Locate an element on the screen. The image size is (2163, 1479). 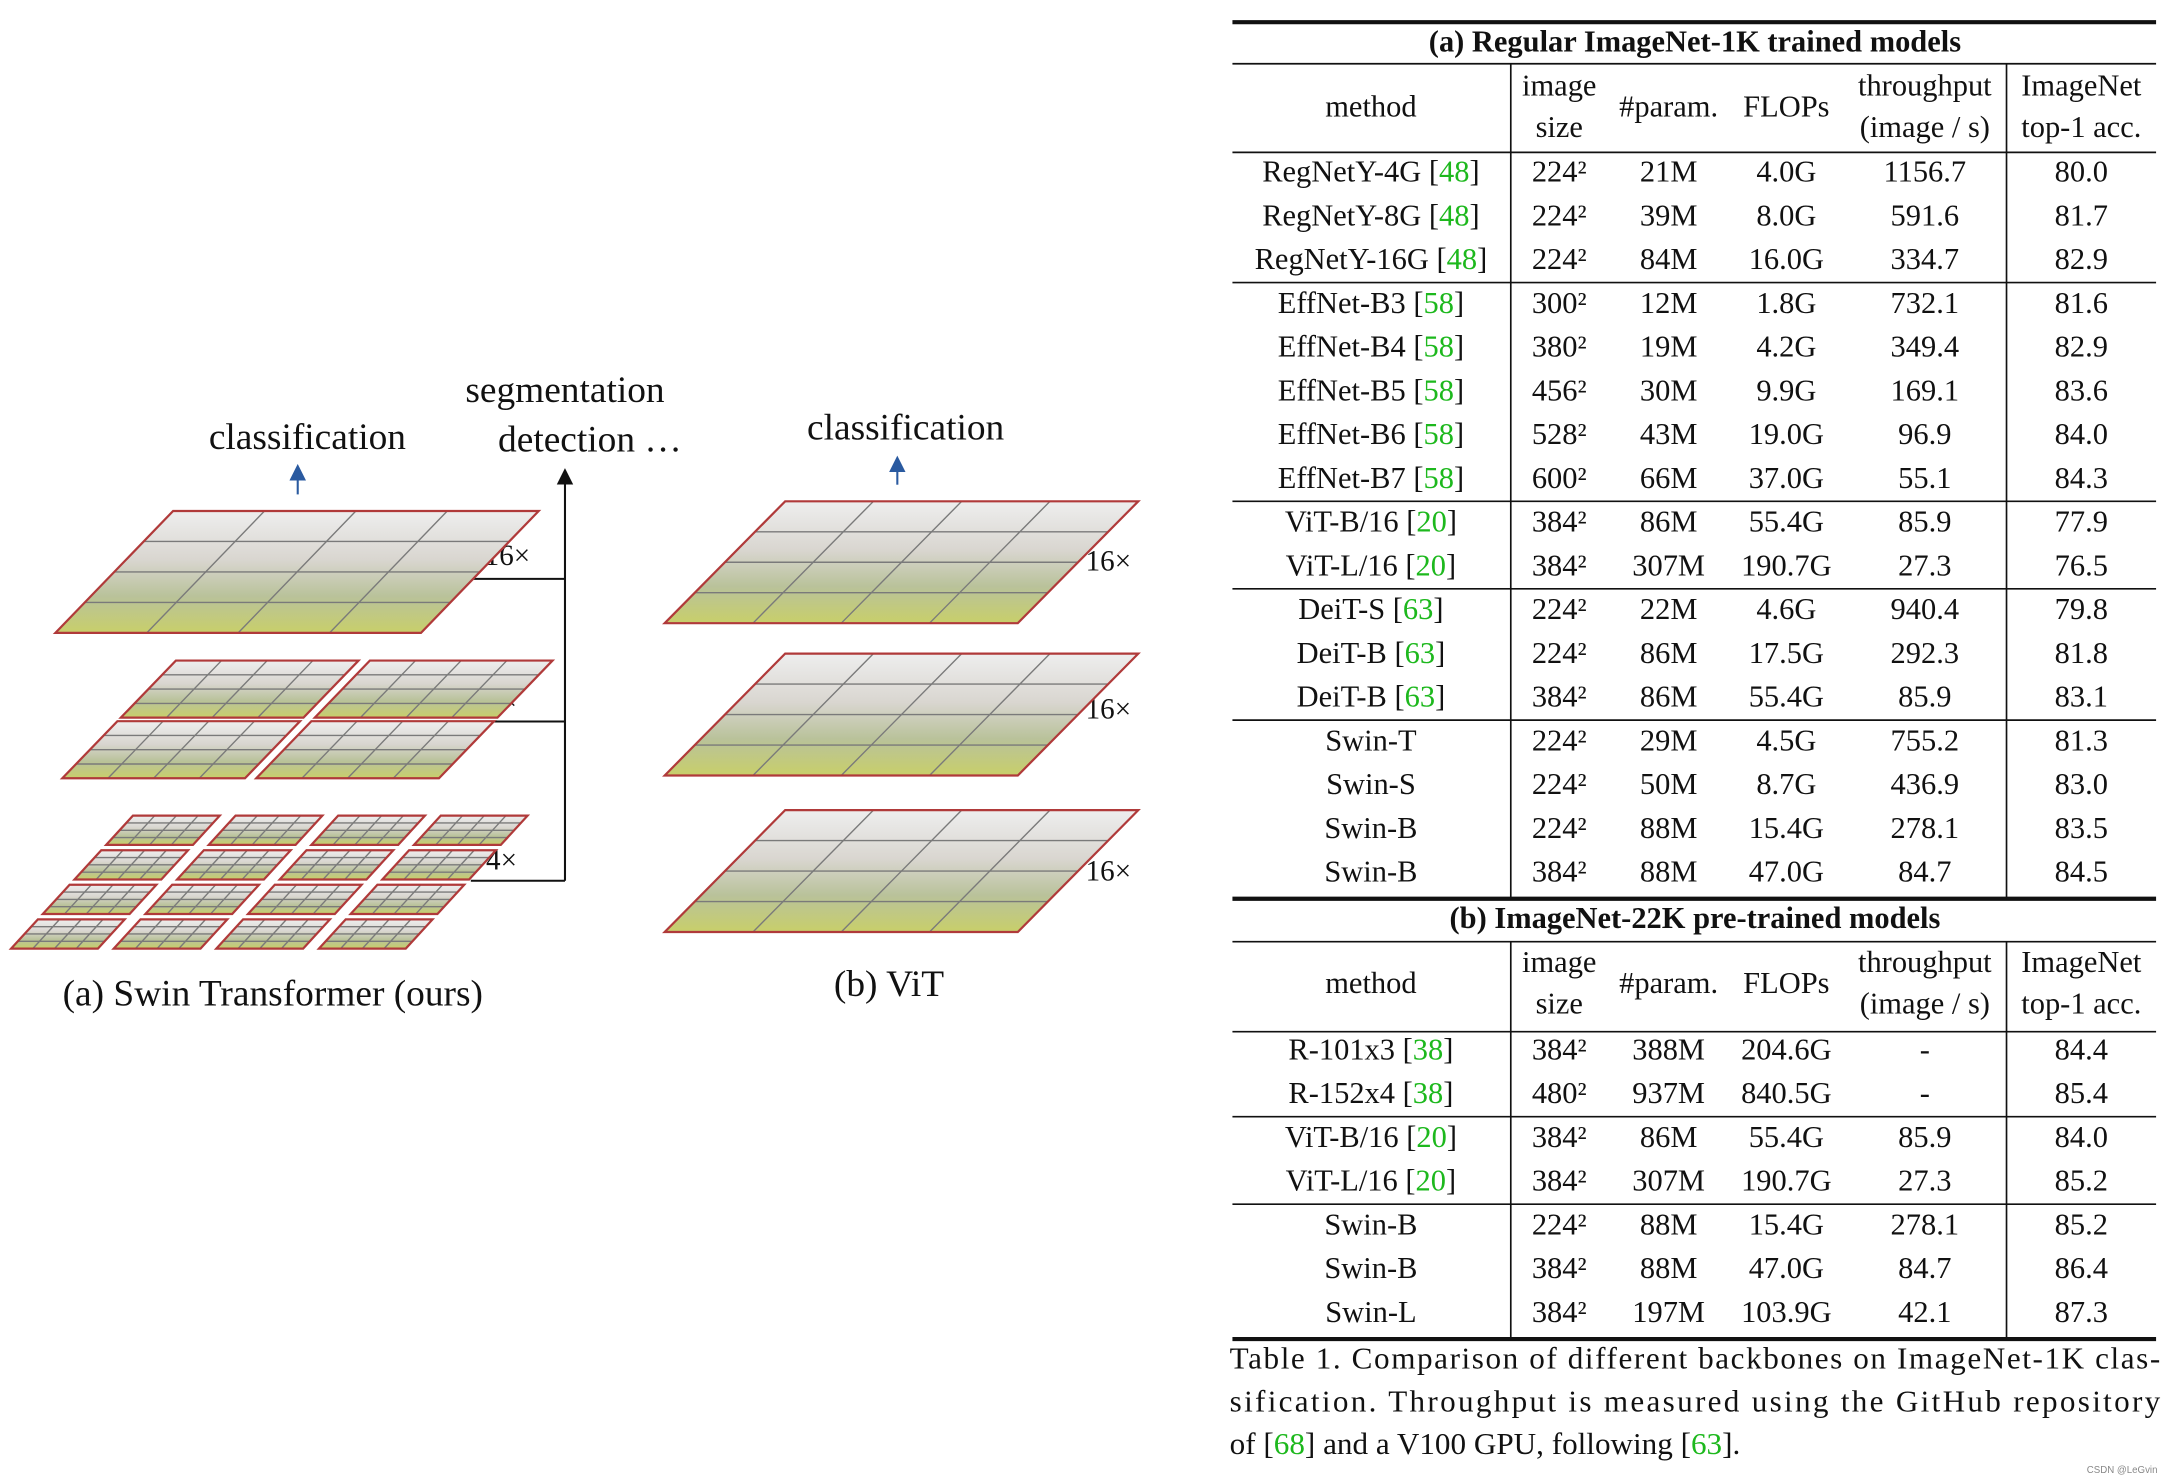
method-cell: R-152x4 [38] is located at coordinates (1370, 1093).